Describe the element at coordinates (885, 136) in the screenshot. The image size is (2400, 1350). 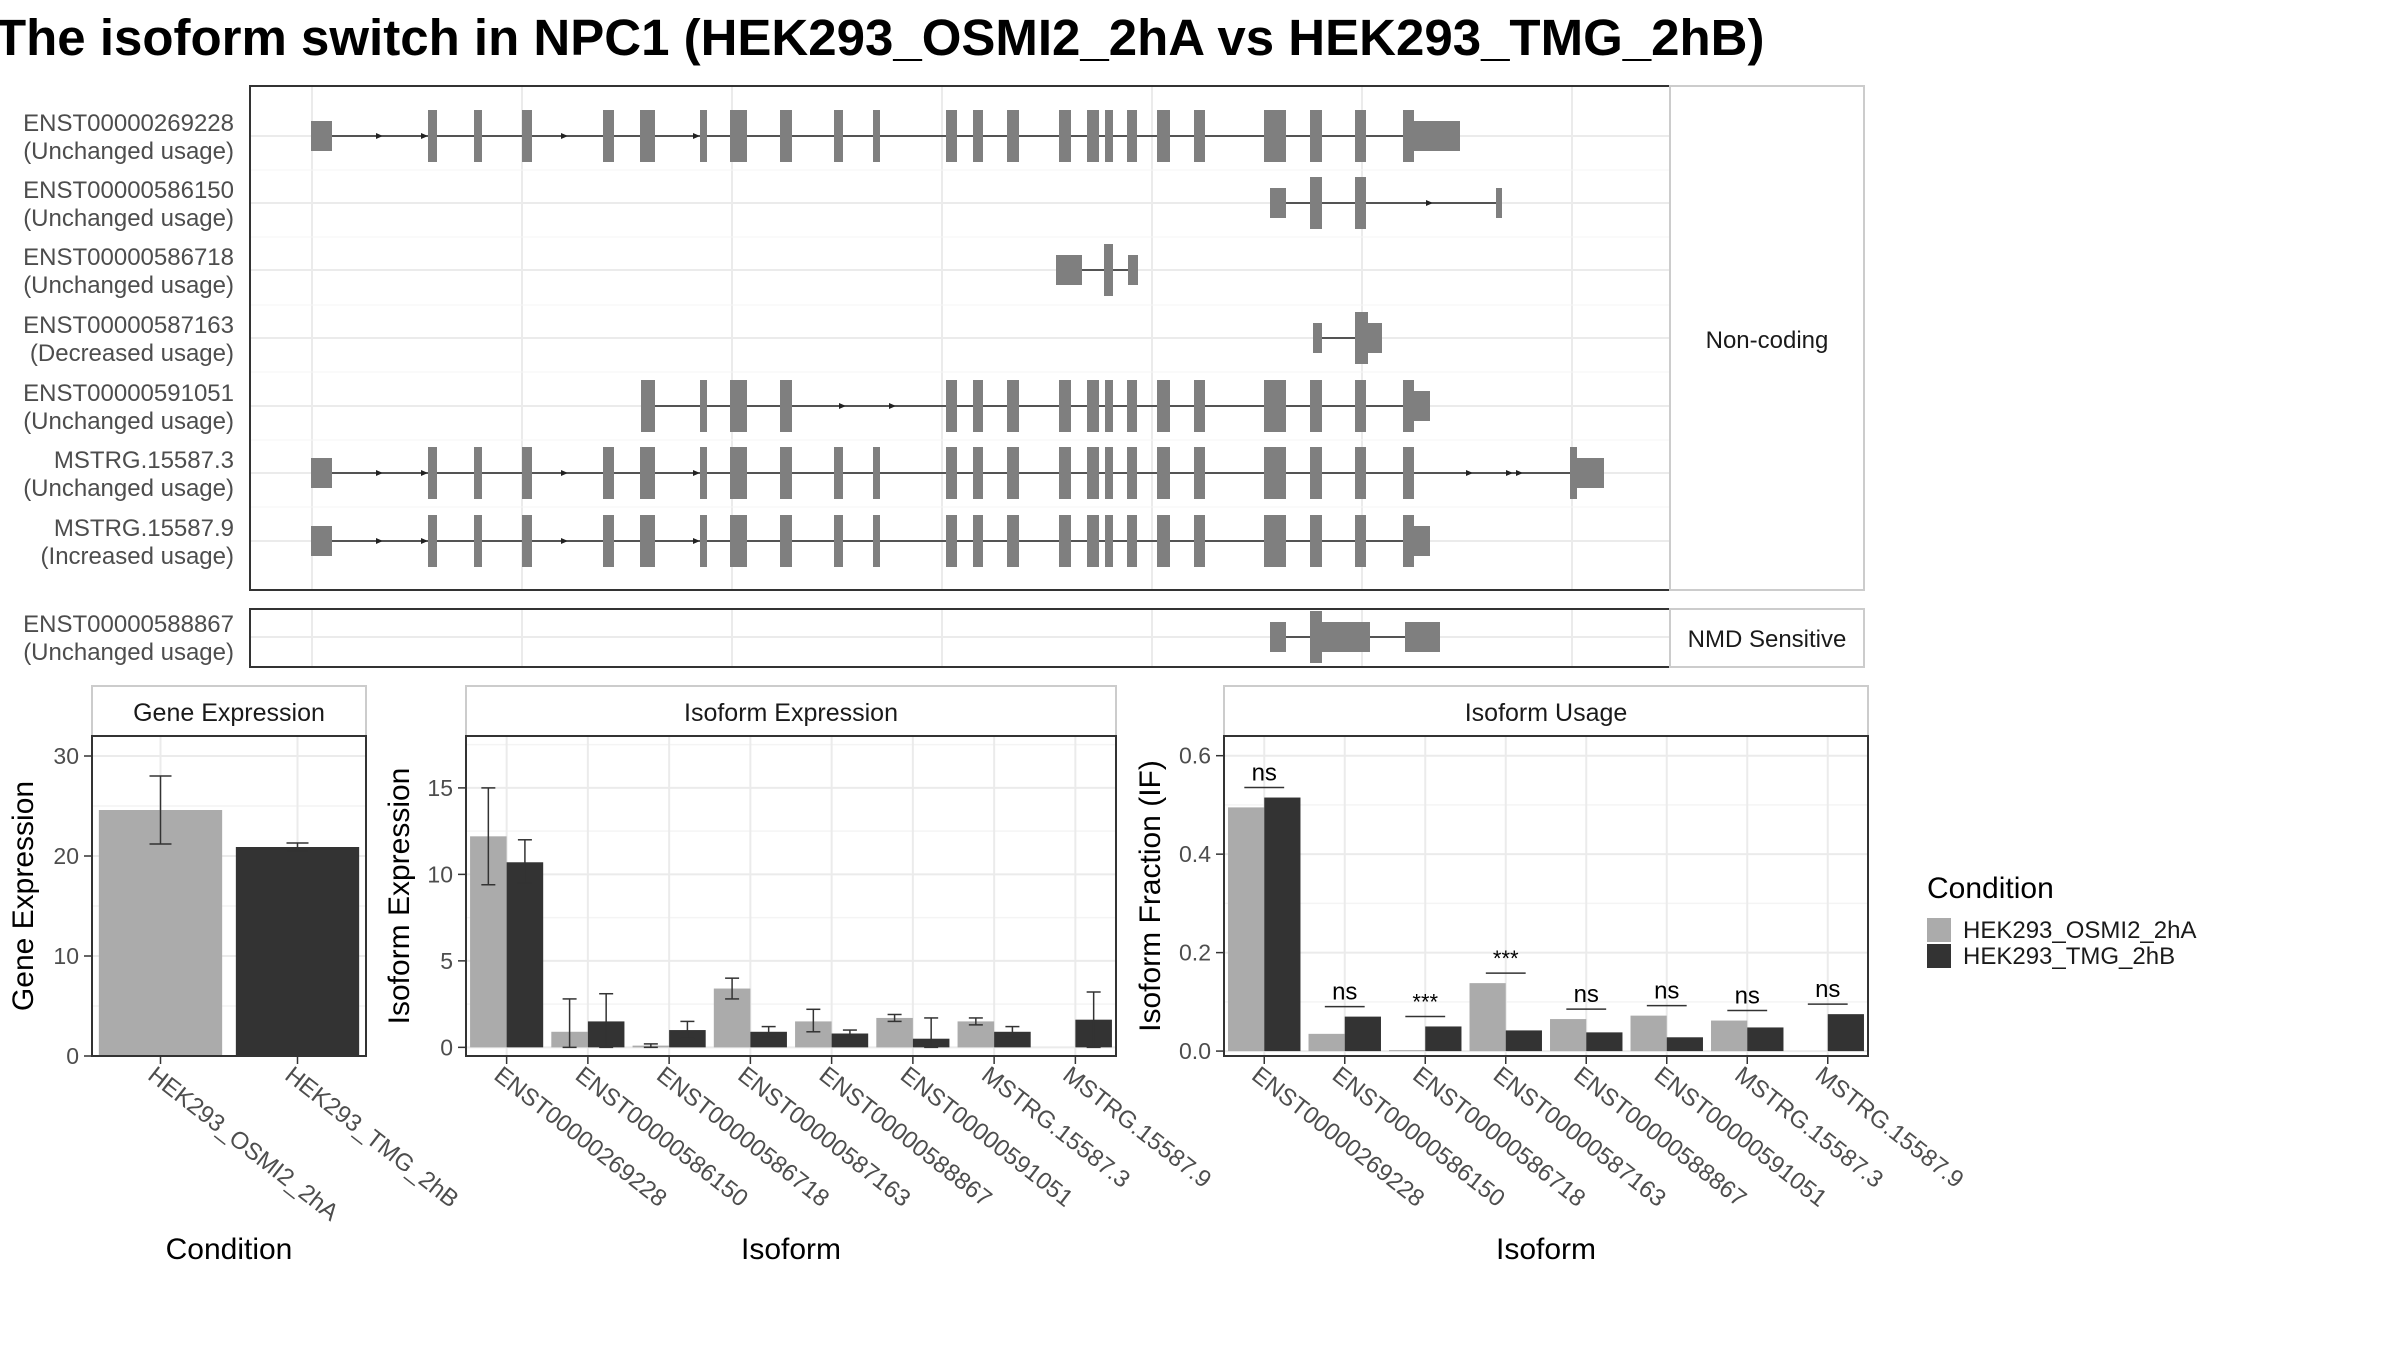
I see `transcript-ENST00000269228` at that location.